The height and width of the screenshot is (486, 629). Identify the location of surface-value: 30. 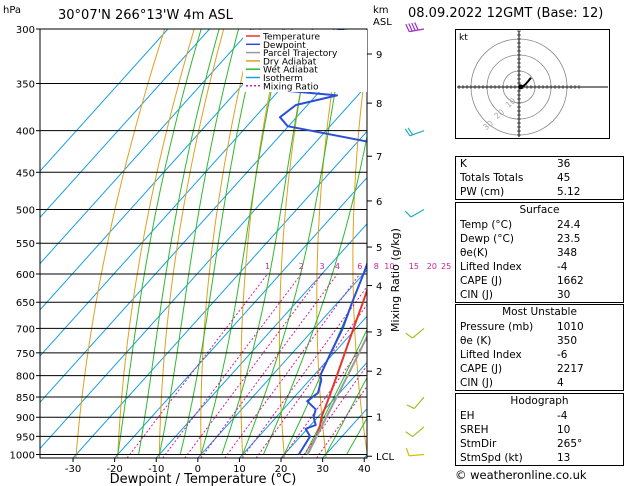
(564, 295).